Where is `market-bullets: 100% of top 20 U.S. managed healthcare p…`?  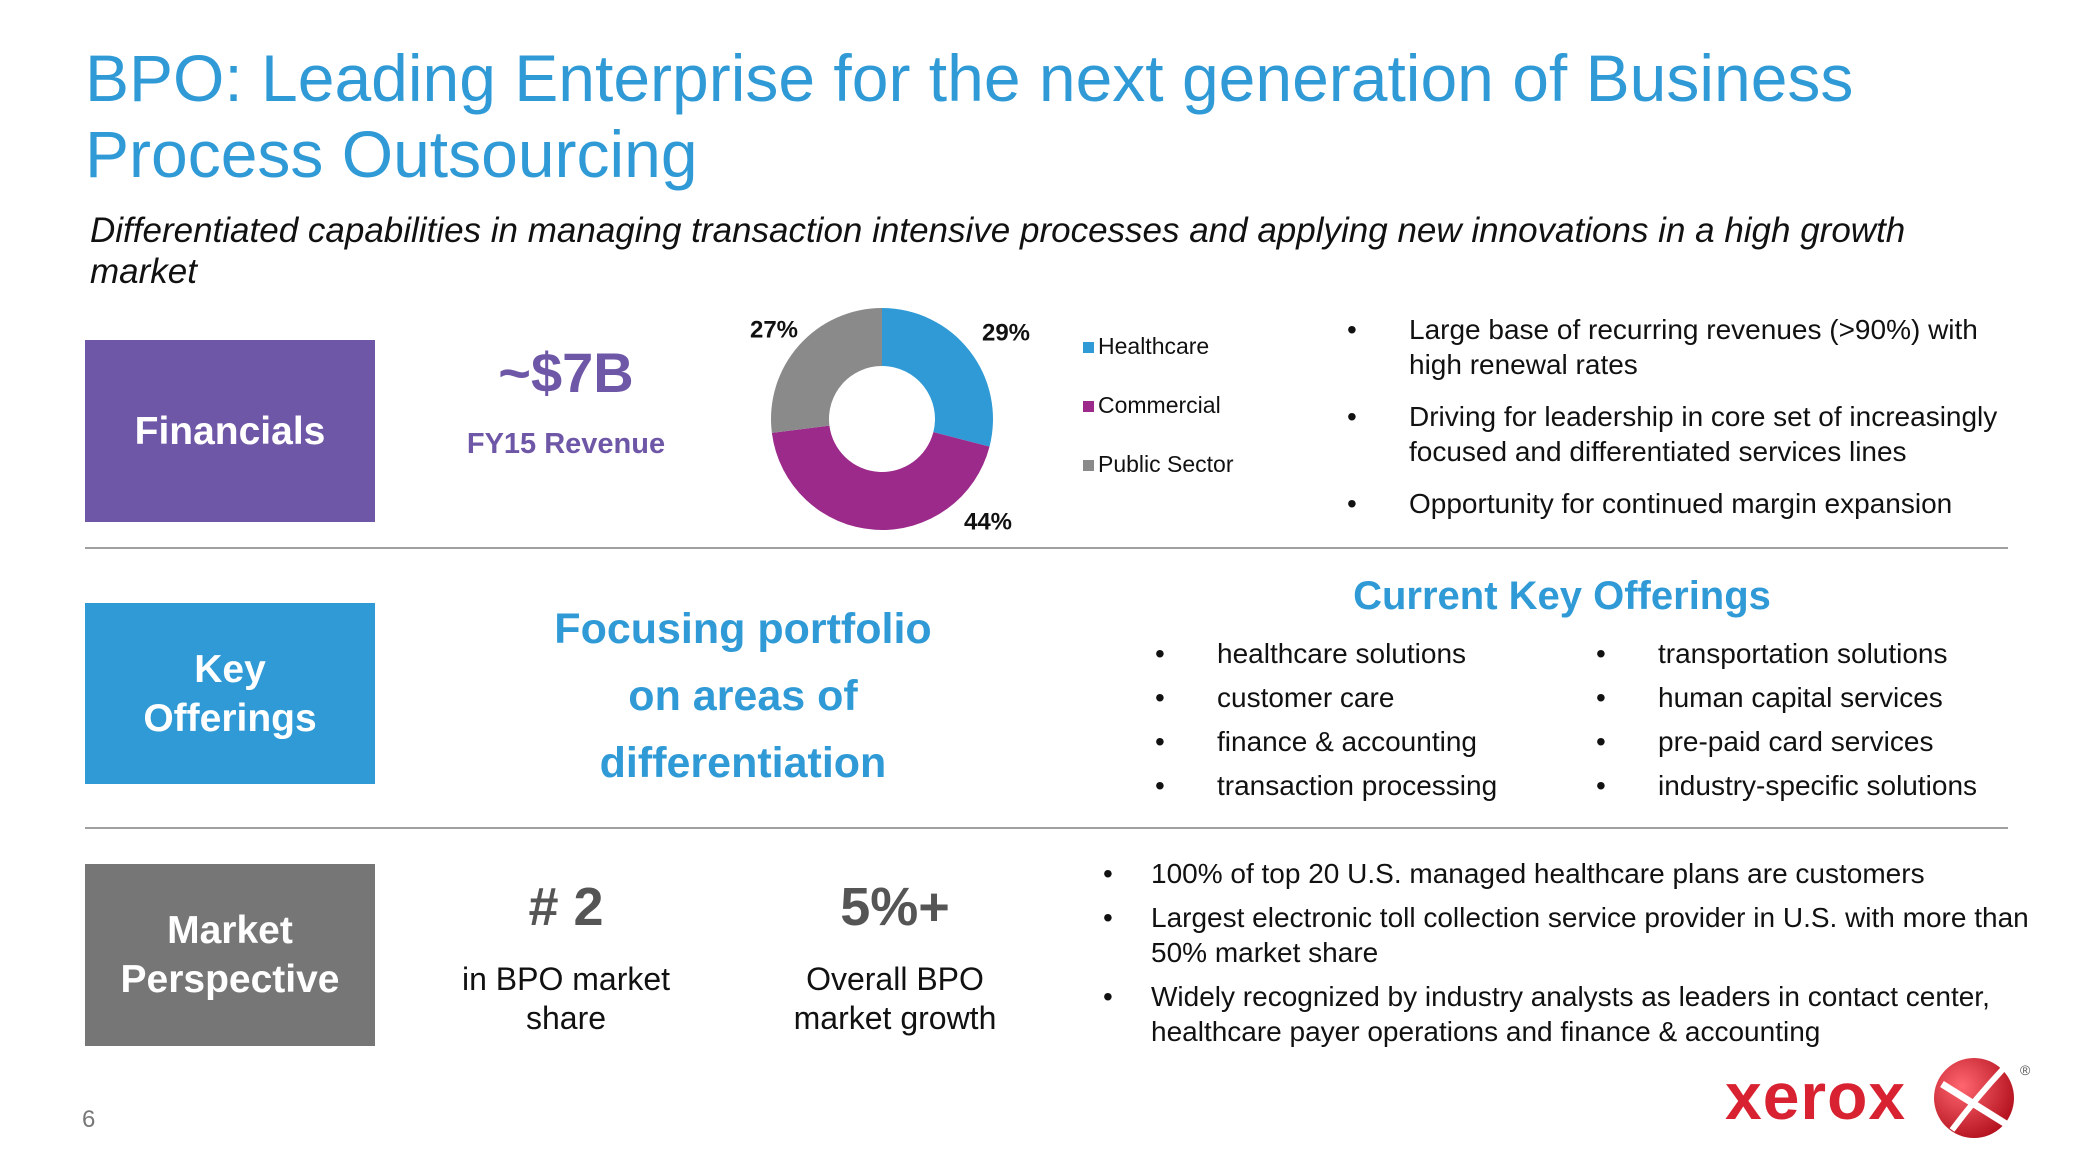 market-bullets: 100% of top 20 U.S. managed healthcare p… is located at coordinates (1567, 957).